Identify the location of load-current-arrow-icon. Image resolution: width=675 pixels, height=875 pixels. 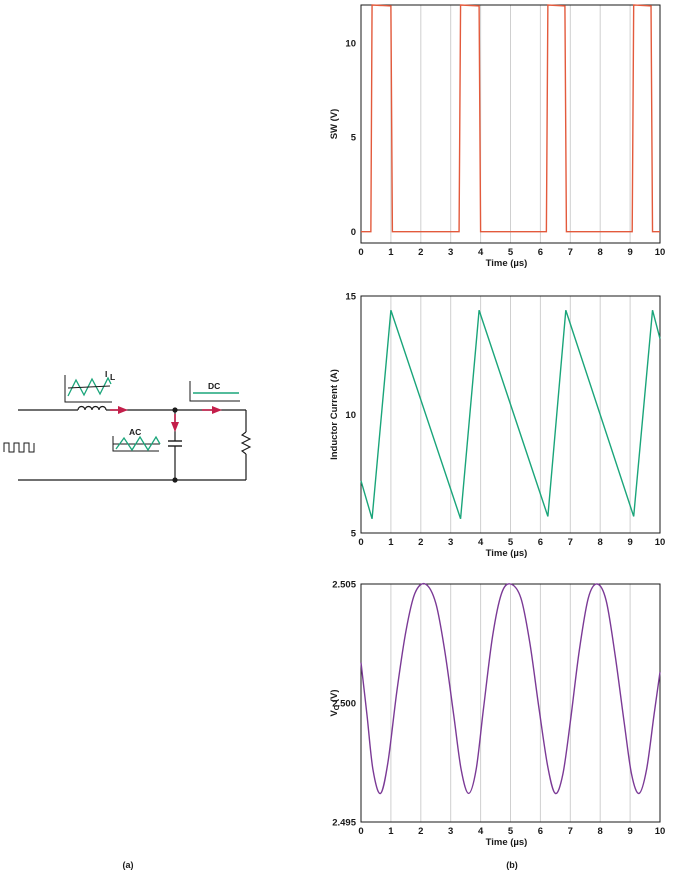
(212, 410).